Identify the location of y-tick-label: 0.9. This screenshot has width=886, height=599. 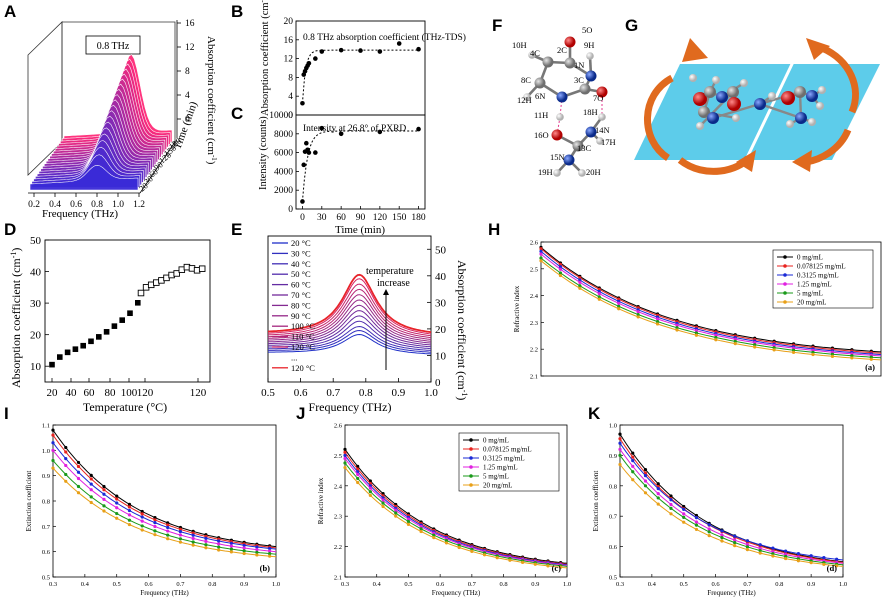
(46, 476).